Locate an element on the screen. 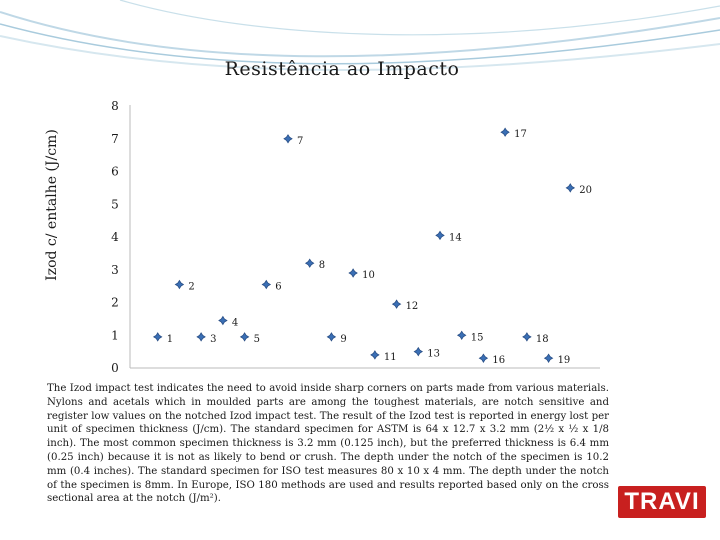 The image size is (720, 540). point-label: 4 is located at coordinates (235, 323).